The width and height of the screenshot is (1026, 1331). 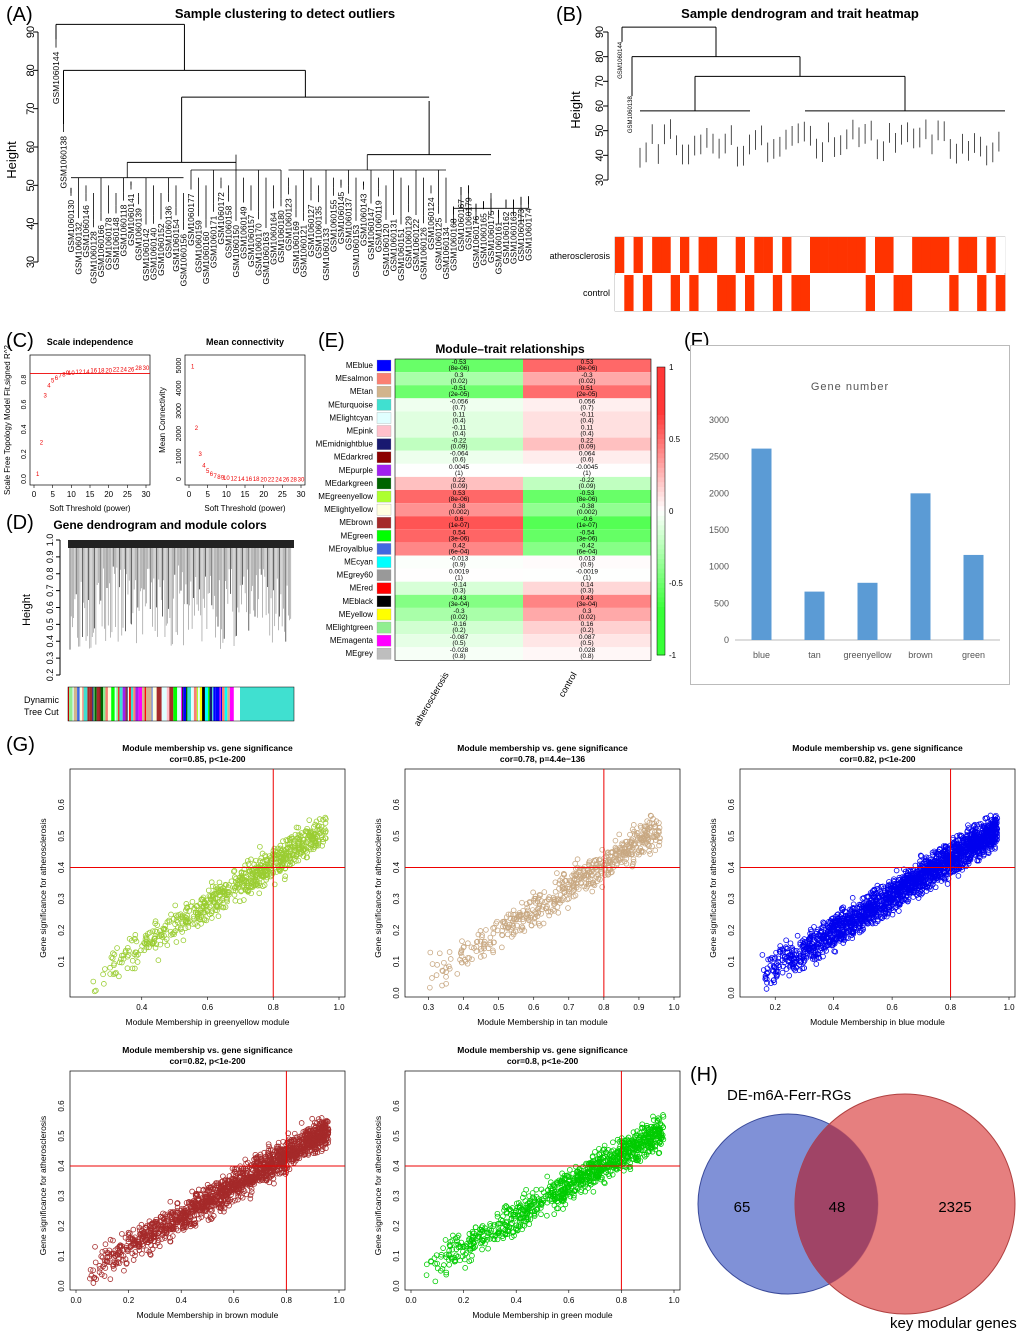 What do you see at coordinates (416, 245) in the screenshot?
I see `panel-a-leaf-label: GSM1060122` at bounding box center [416, 245].